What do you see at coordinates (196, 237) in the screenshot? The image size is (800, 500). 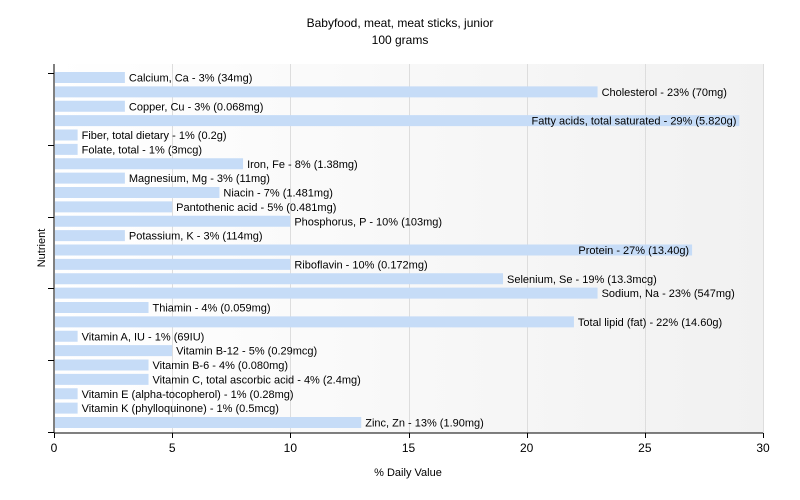 I see `bar-label: Potassium, K - 3% (114mg)` at bounding box center [196, 237].